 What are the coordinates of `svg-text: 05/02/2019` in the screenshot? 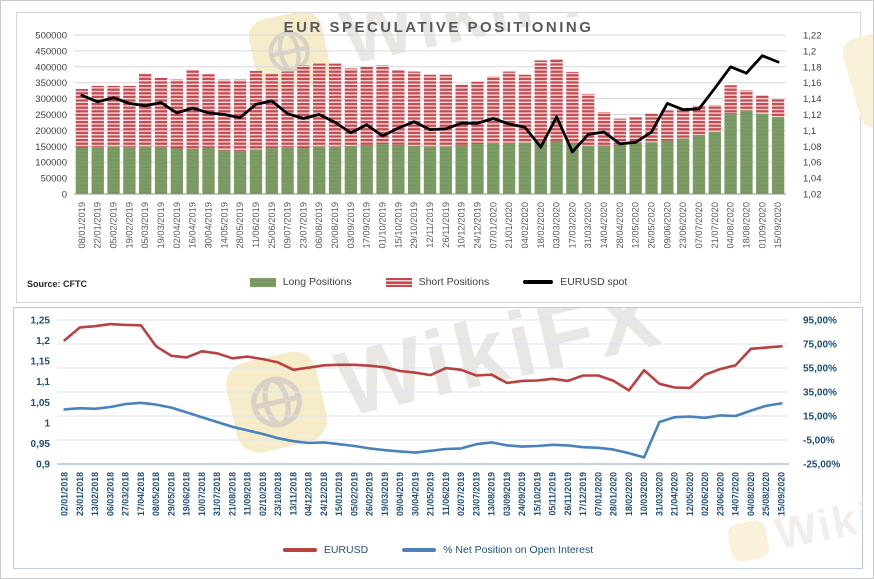 It's located at (114, 225).